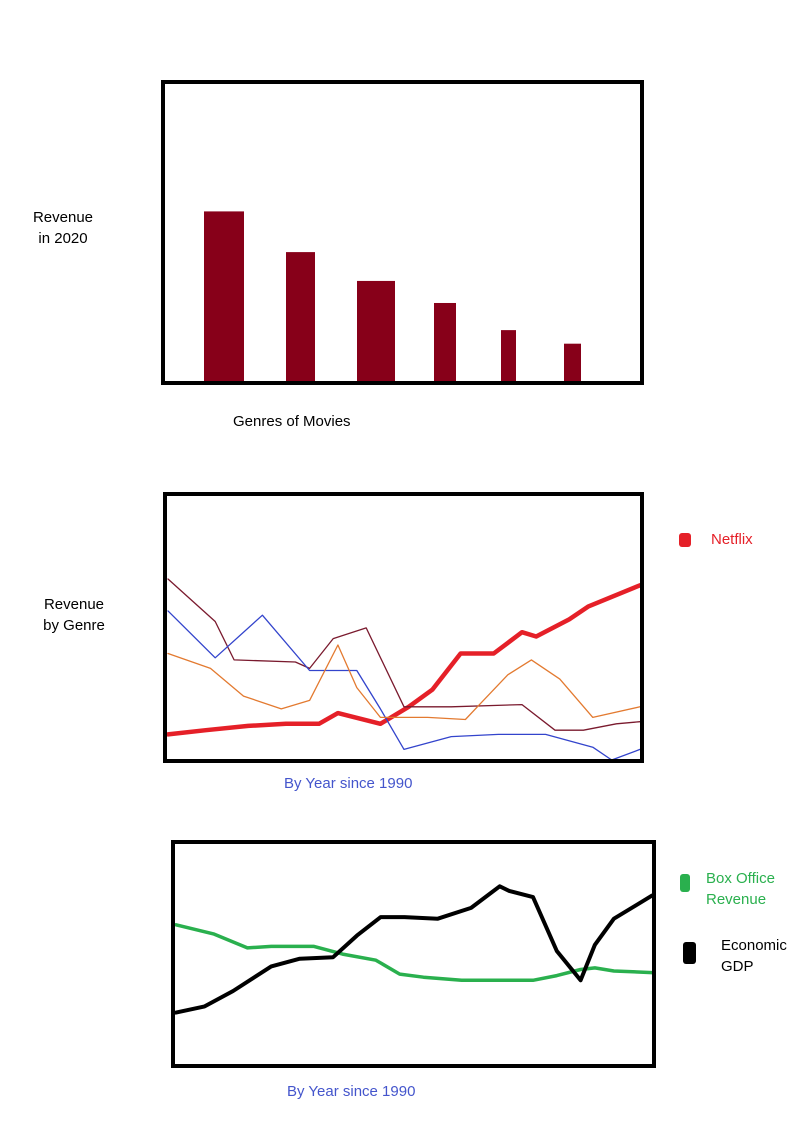  Describe the element at coordinates (737, 966) in the screenshot. I see `gdp-legend-line-2: GDP` at that location.